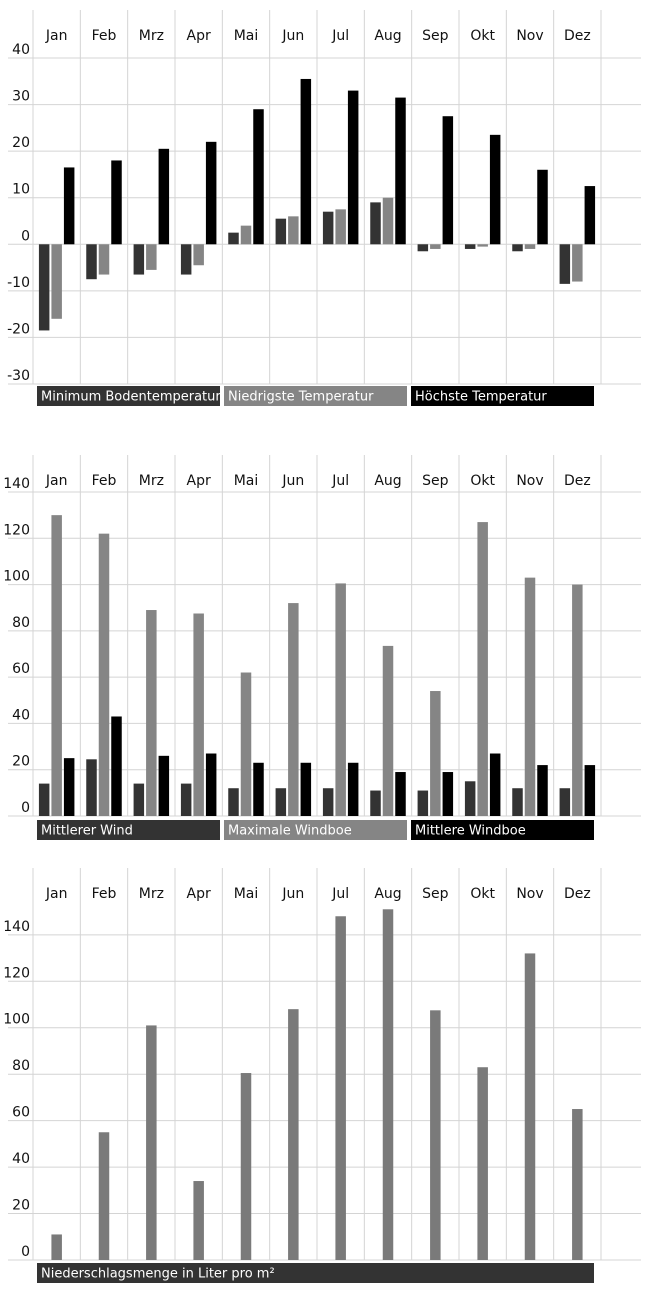 The height and width of the screenshot is (1312, 650). Describe the element at coordinates (131, 397) in the screenshot. I see `legend-label: Minimum Bodentemperatur` at that location.